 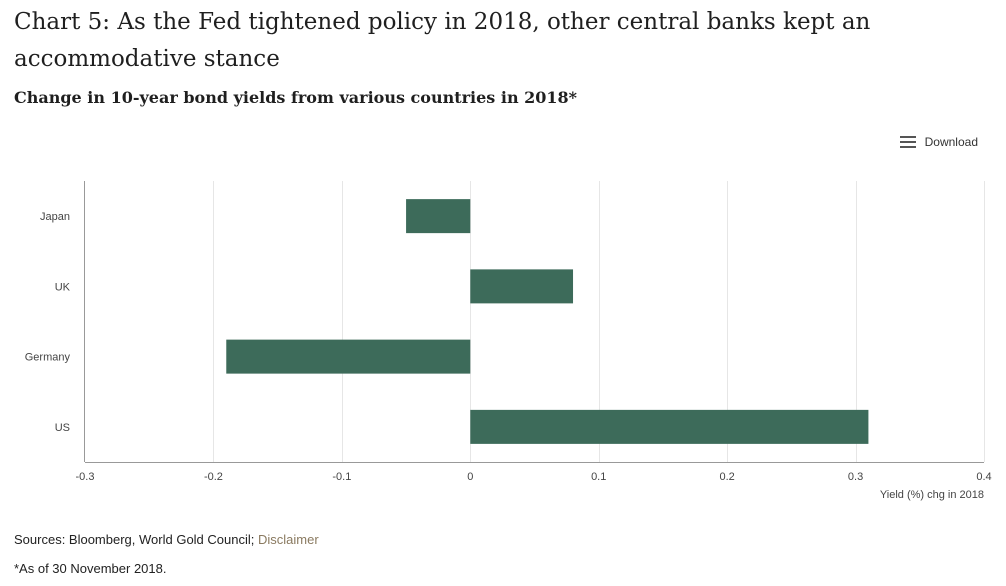 What do you see at coordinates (85, 477) in the screenshot?
I see `x-tick-label: -0.3` at bounding box center [85, 477].